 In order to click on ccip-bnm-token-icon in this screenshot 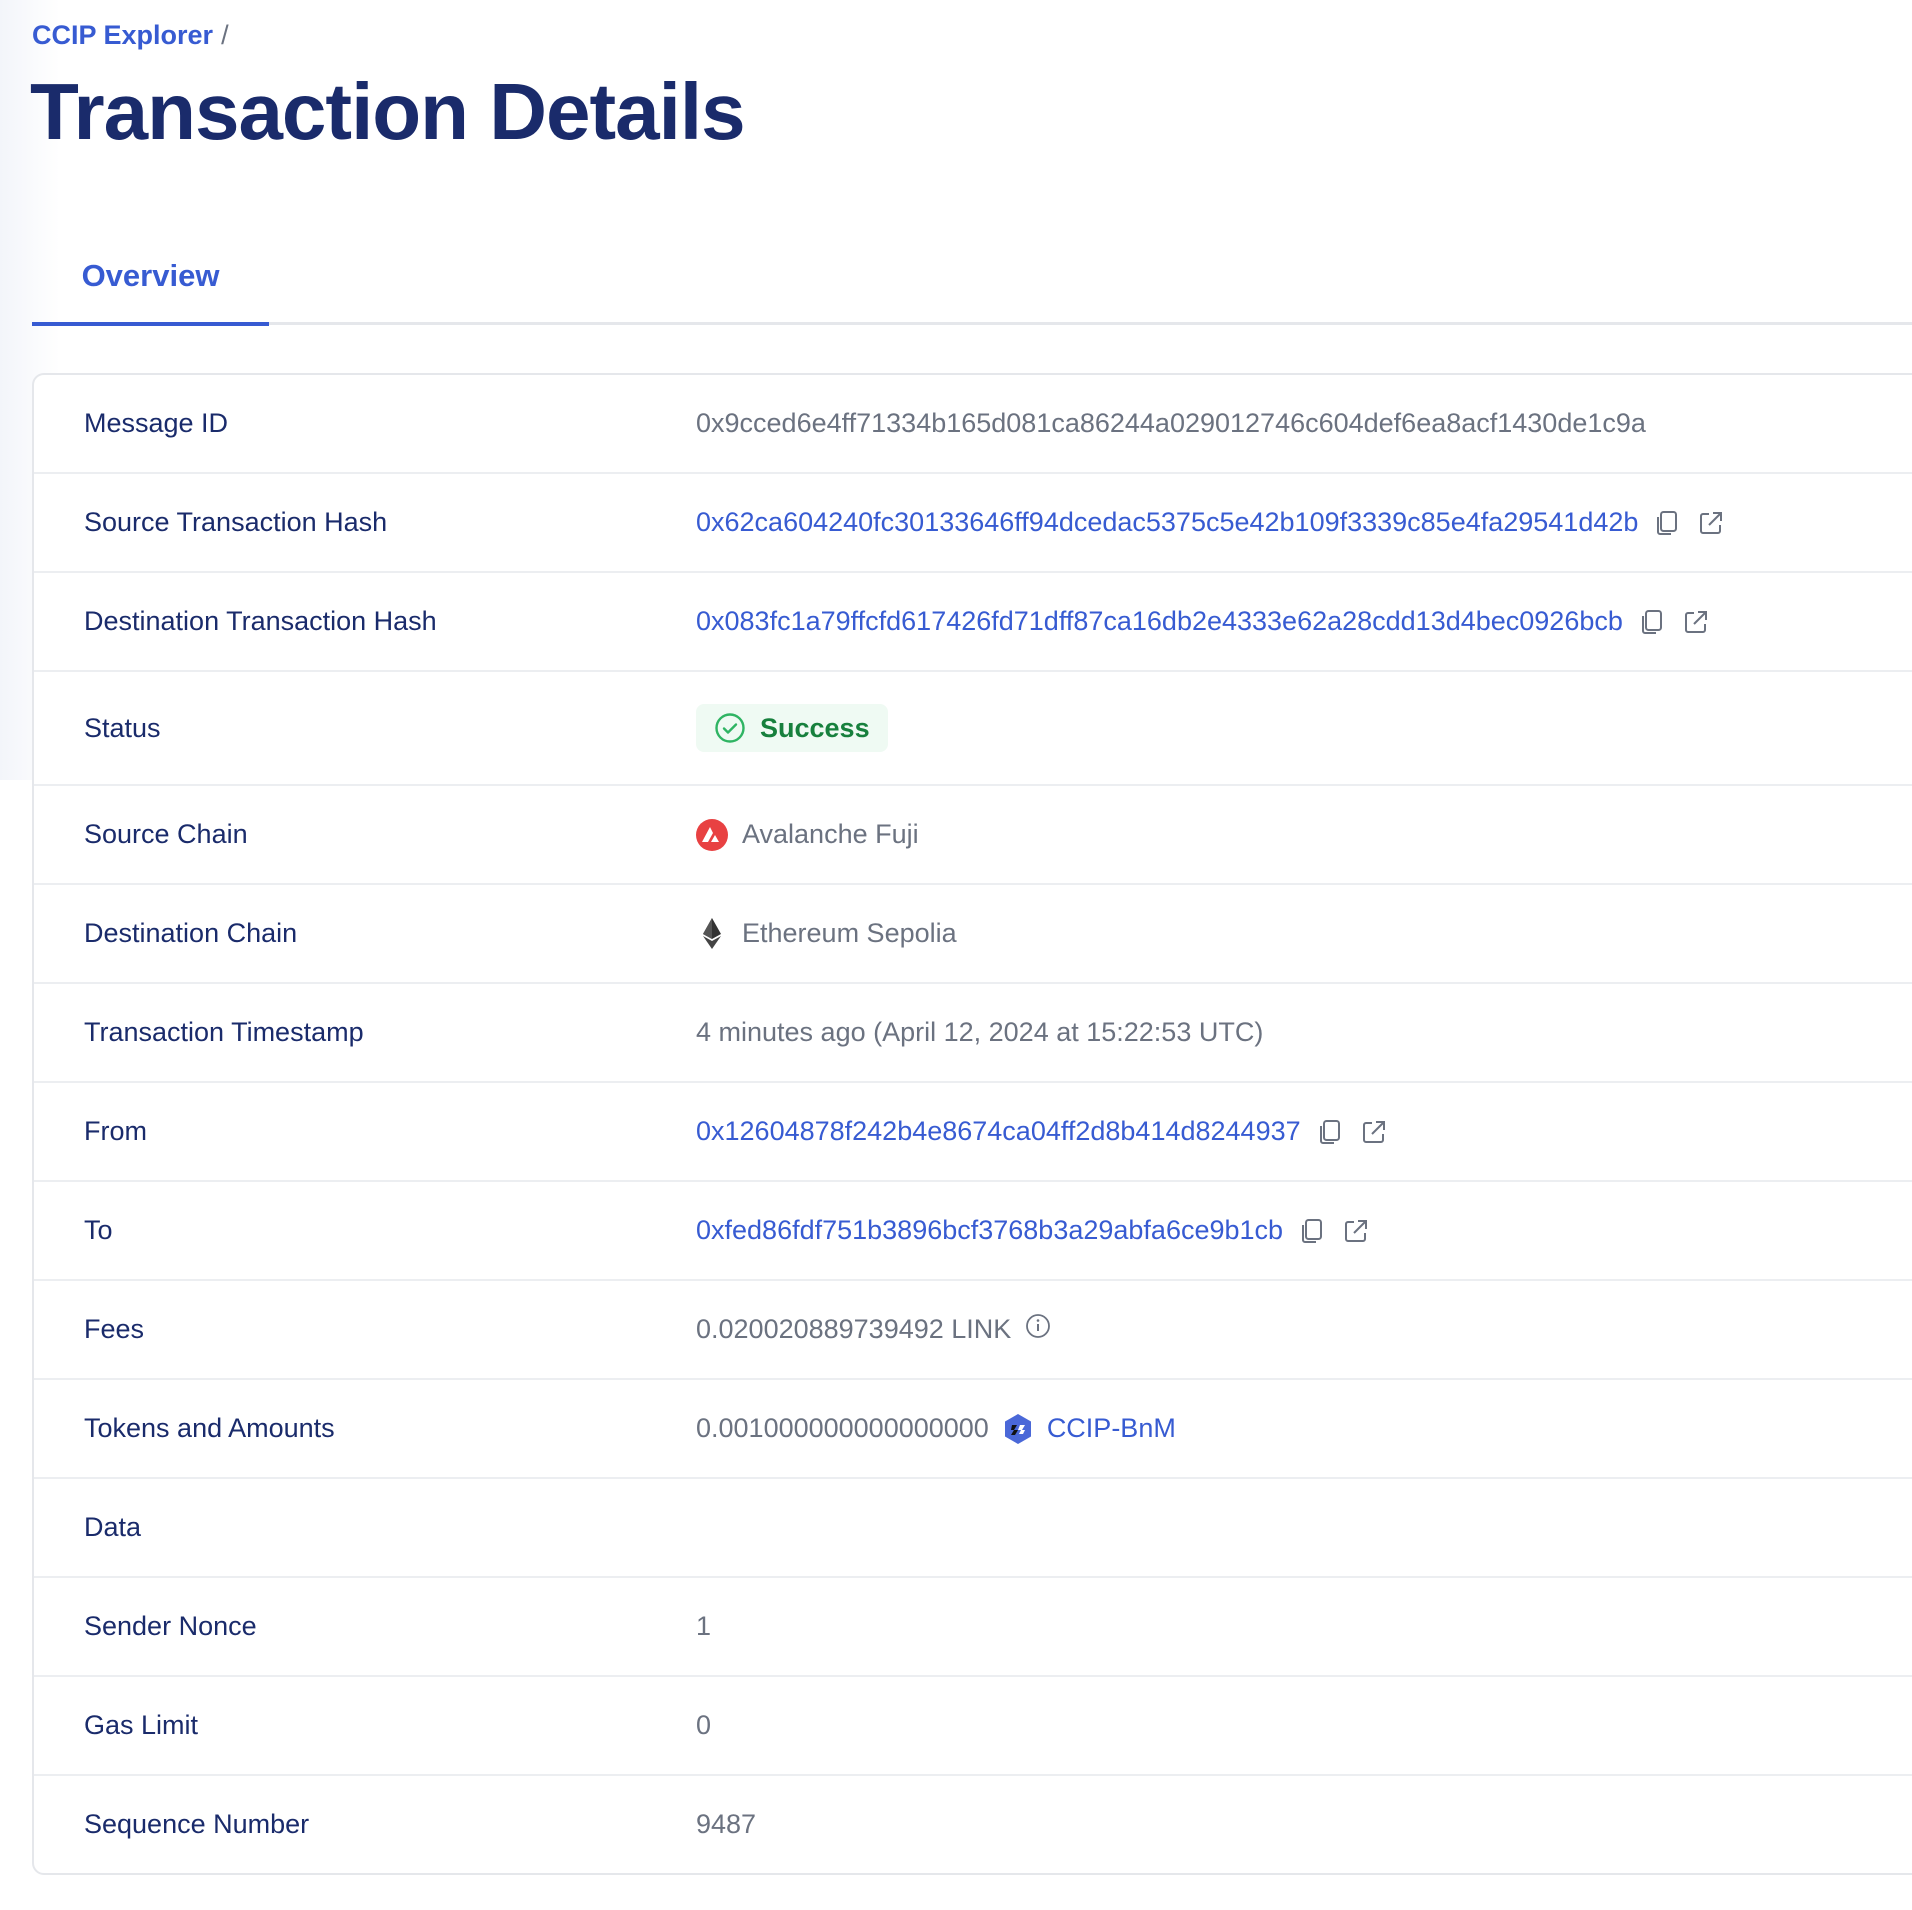, I will do `click(1017, 1428)`.